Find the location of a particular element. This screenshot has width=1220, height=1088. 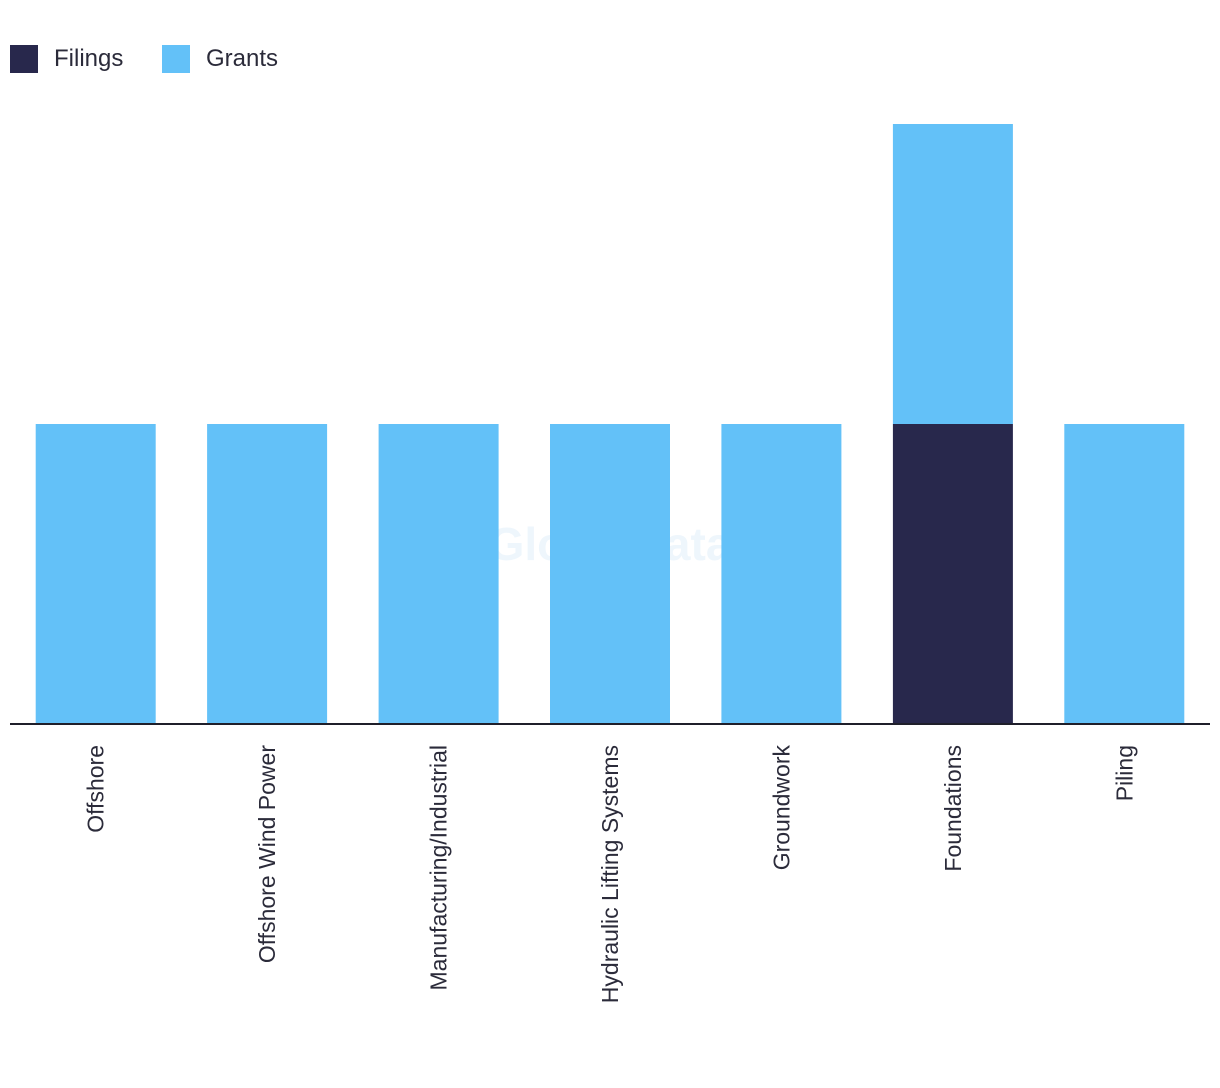

x-tick-label-4: Hydraulic Lifting Systems is located at coordinates (610, 874).